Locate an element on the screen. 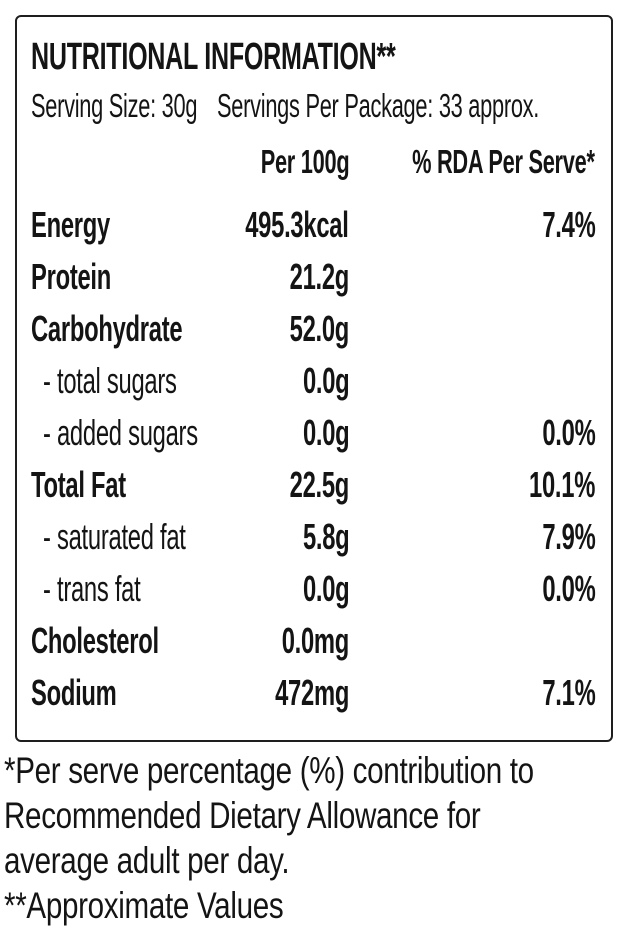 The height and width of the screenshot is (938, 624). nutrient-name: Sodium is located at coordinates (74, 692).